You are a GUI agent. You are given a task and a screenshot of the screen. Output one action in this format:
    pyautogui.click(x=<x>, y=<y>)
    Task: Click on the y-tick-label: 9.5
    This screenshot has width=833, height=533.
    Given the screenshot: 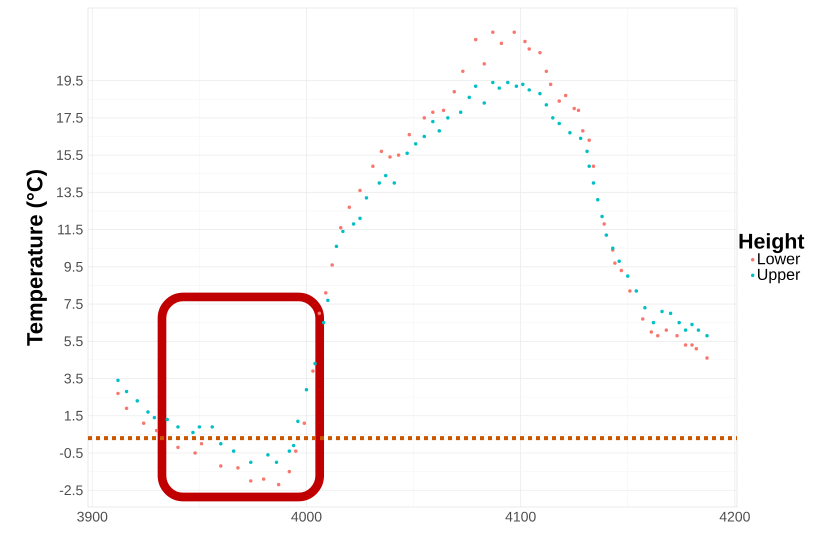 What is the action you would take?
    pyautogui.click(x=73, y=267)
    